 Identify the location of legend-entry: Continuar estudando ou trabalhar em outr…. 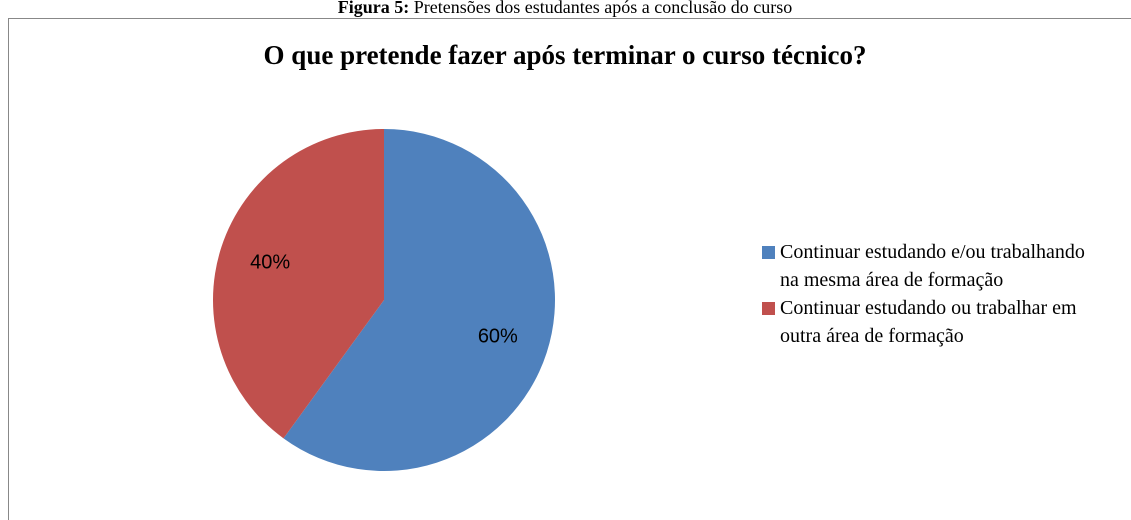
(934, 322).